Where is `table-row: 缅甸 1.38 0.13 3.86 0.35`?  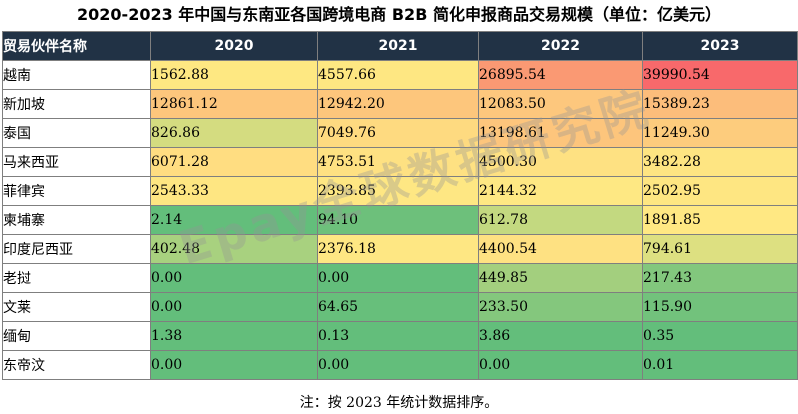 table-row: 缅甸 1.38 0.13 3.86 0.35 is located at coordinates (400, 336).